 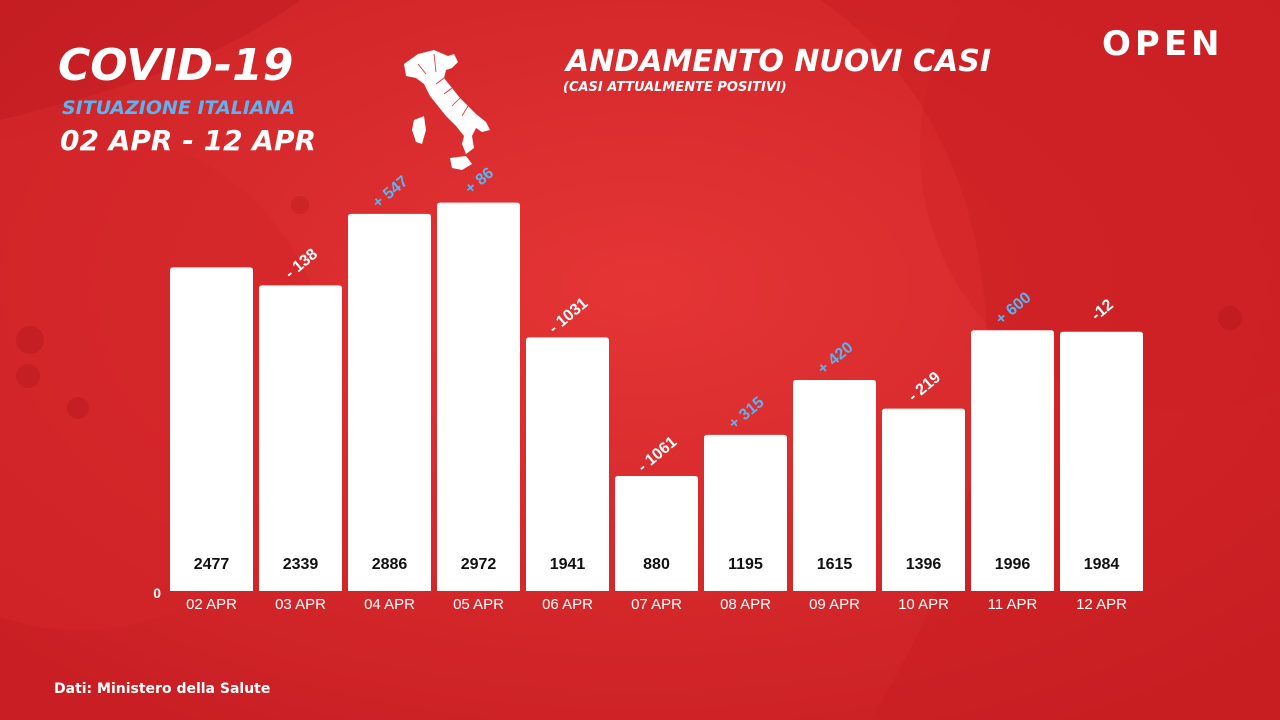 I want to click on bar-value-label: 2477, so click(x=212, y=564).